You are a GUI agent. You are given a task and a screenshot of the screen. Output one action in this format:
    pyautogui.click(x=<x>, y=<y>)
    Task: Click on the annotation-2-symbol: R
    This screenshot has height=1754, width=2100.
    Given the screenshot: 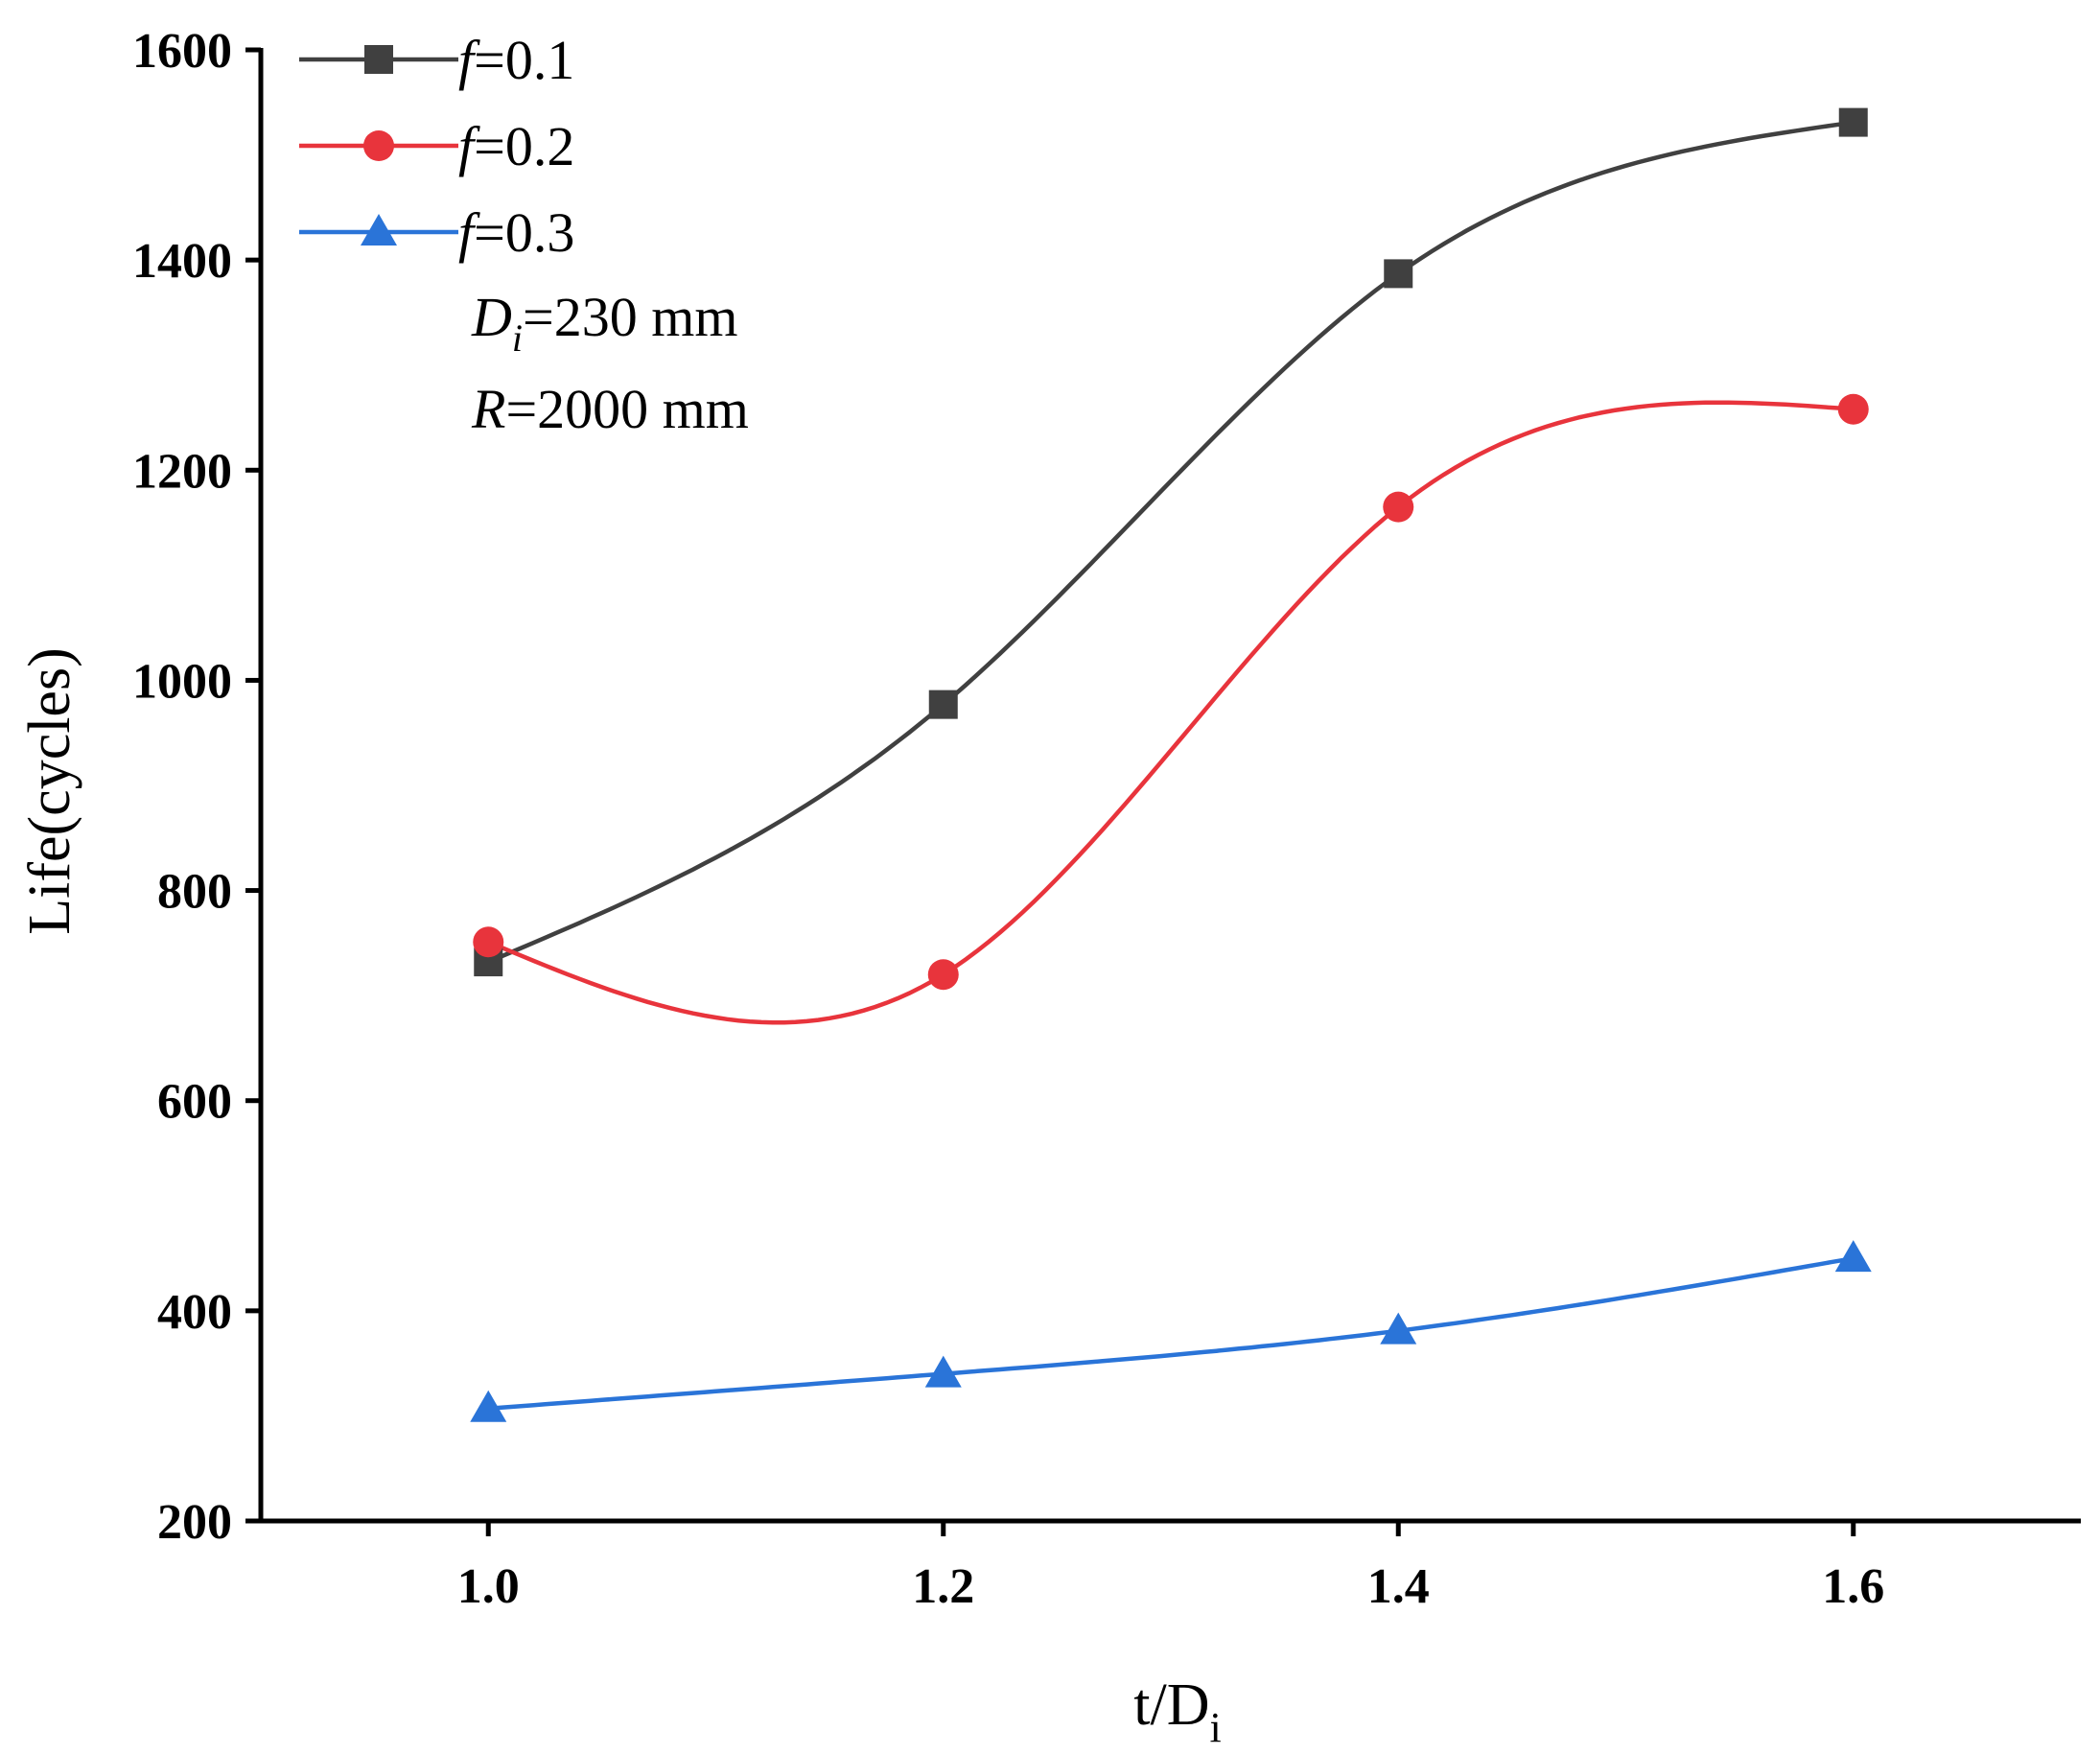 What is the action you would take?
    pyautogui.click(x=488, y=409)
    